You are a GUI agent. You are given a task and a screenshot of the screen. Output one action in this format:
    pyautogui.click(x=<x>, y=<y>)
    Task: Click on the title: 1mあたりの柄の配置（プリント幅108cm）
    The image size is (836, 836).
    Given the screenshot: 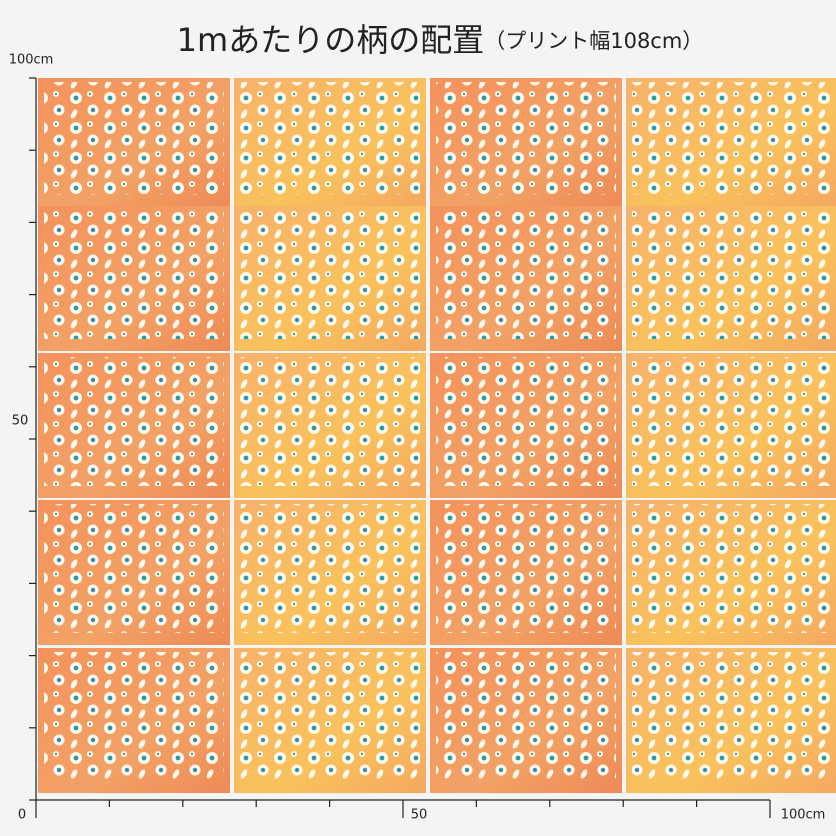 What is the action you would take?
    pyautogui.click(x=440, y=40)
    